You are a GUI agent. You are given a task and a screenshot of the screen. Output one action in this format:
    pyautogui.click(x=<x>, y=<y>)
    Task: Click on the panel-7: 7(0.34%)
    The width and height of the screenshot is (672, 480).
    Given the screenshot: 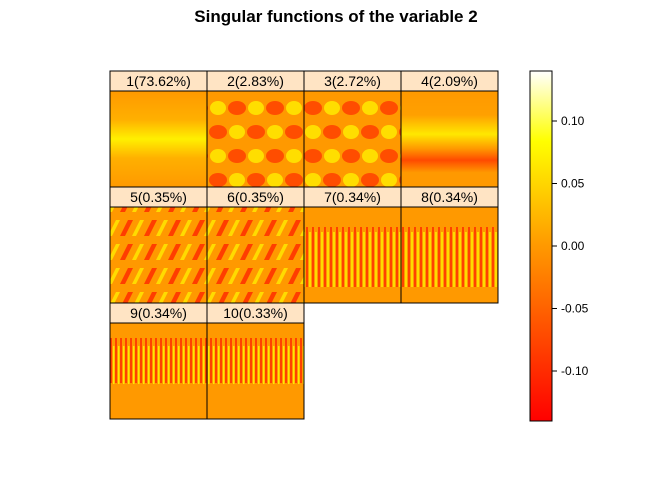 What is the action you would take?
    pyautogui.click(x=352, y=245)
    